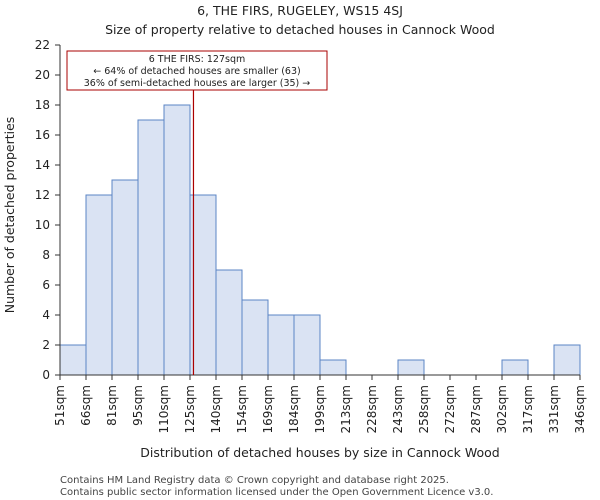 The height and width of the screenshot is (500, 600). I want to click on x-tick-label: 258sqm, so click(424, 409).